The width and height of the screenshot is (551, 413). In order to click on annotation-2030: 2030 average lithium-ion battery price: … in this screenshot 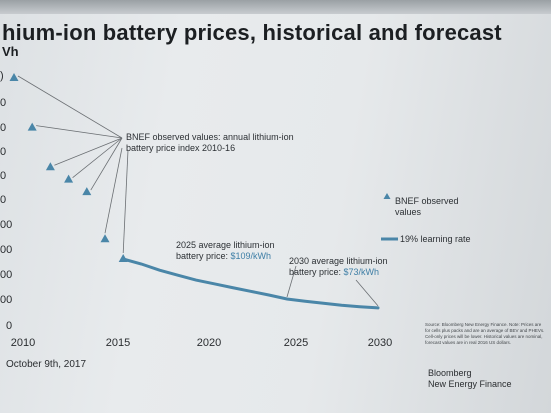, I will do `click(338, 267)`.